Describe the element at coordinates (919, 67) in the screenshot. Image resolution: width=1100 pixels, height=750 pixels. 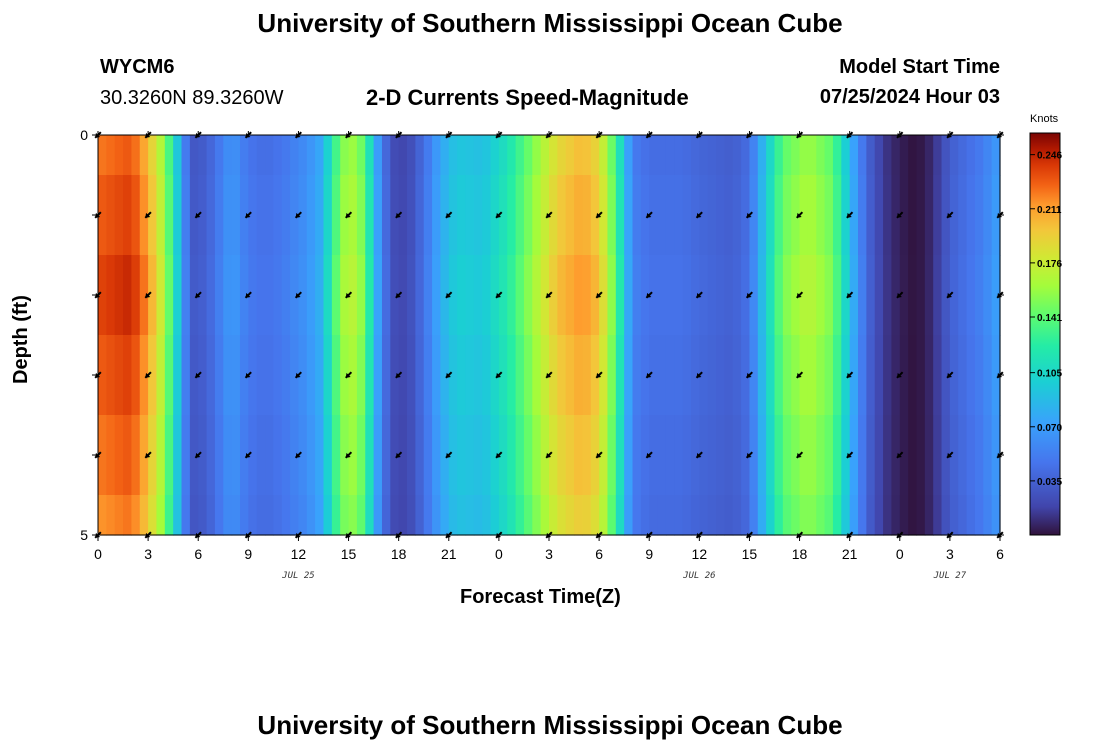
I see `model-start-label: Model Start Time` at that location.